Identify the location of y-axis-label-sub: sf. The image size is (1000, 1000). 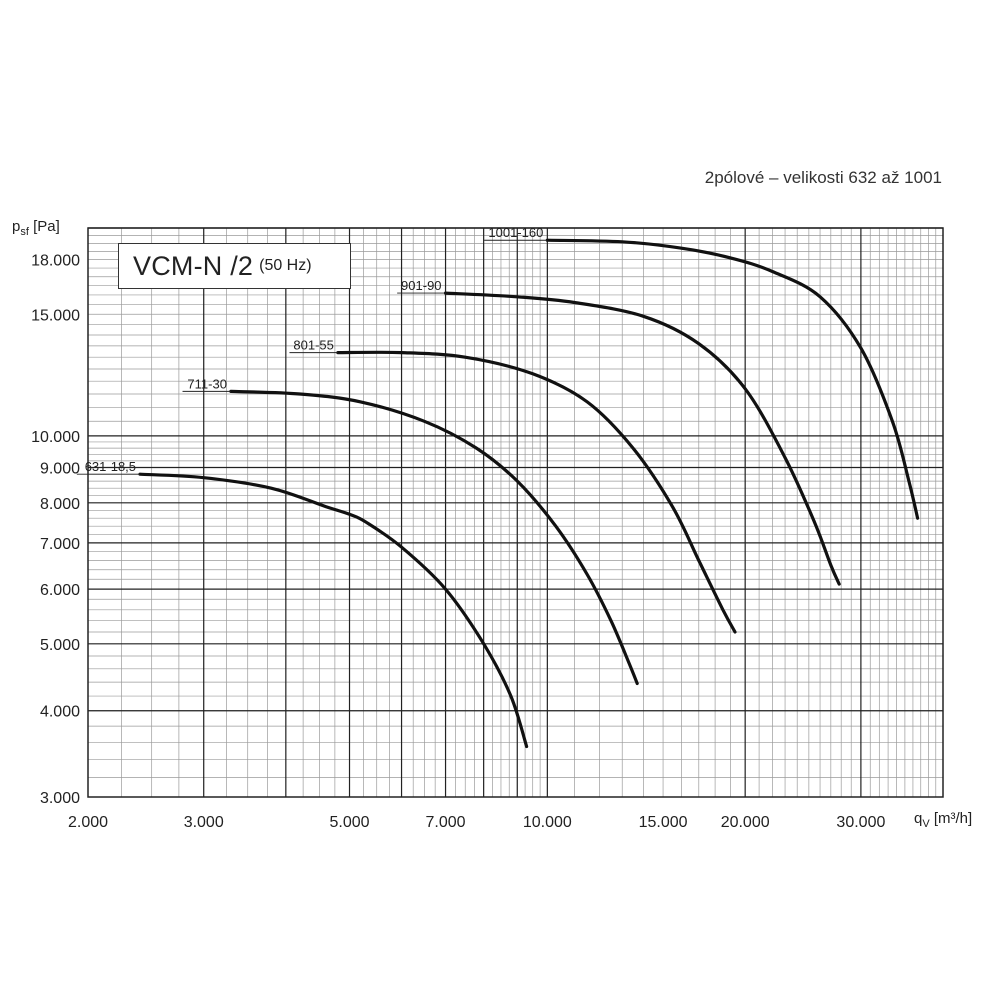
(24, 232).